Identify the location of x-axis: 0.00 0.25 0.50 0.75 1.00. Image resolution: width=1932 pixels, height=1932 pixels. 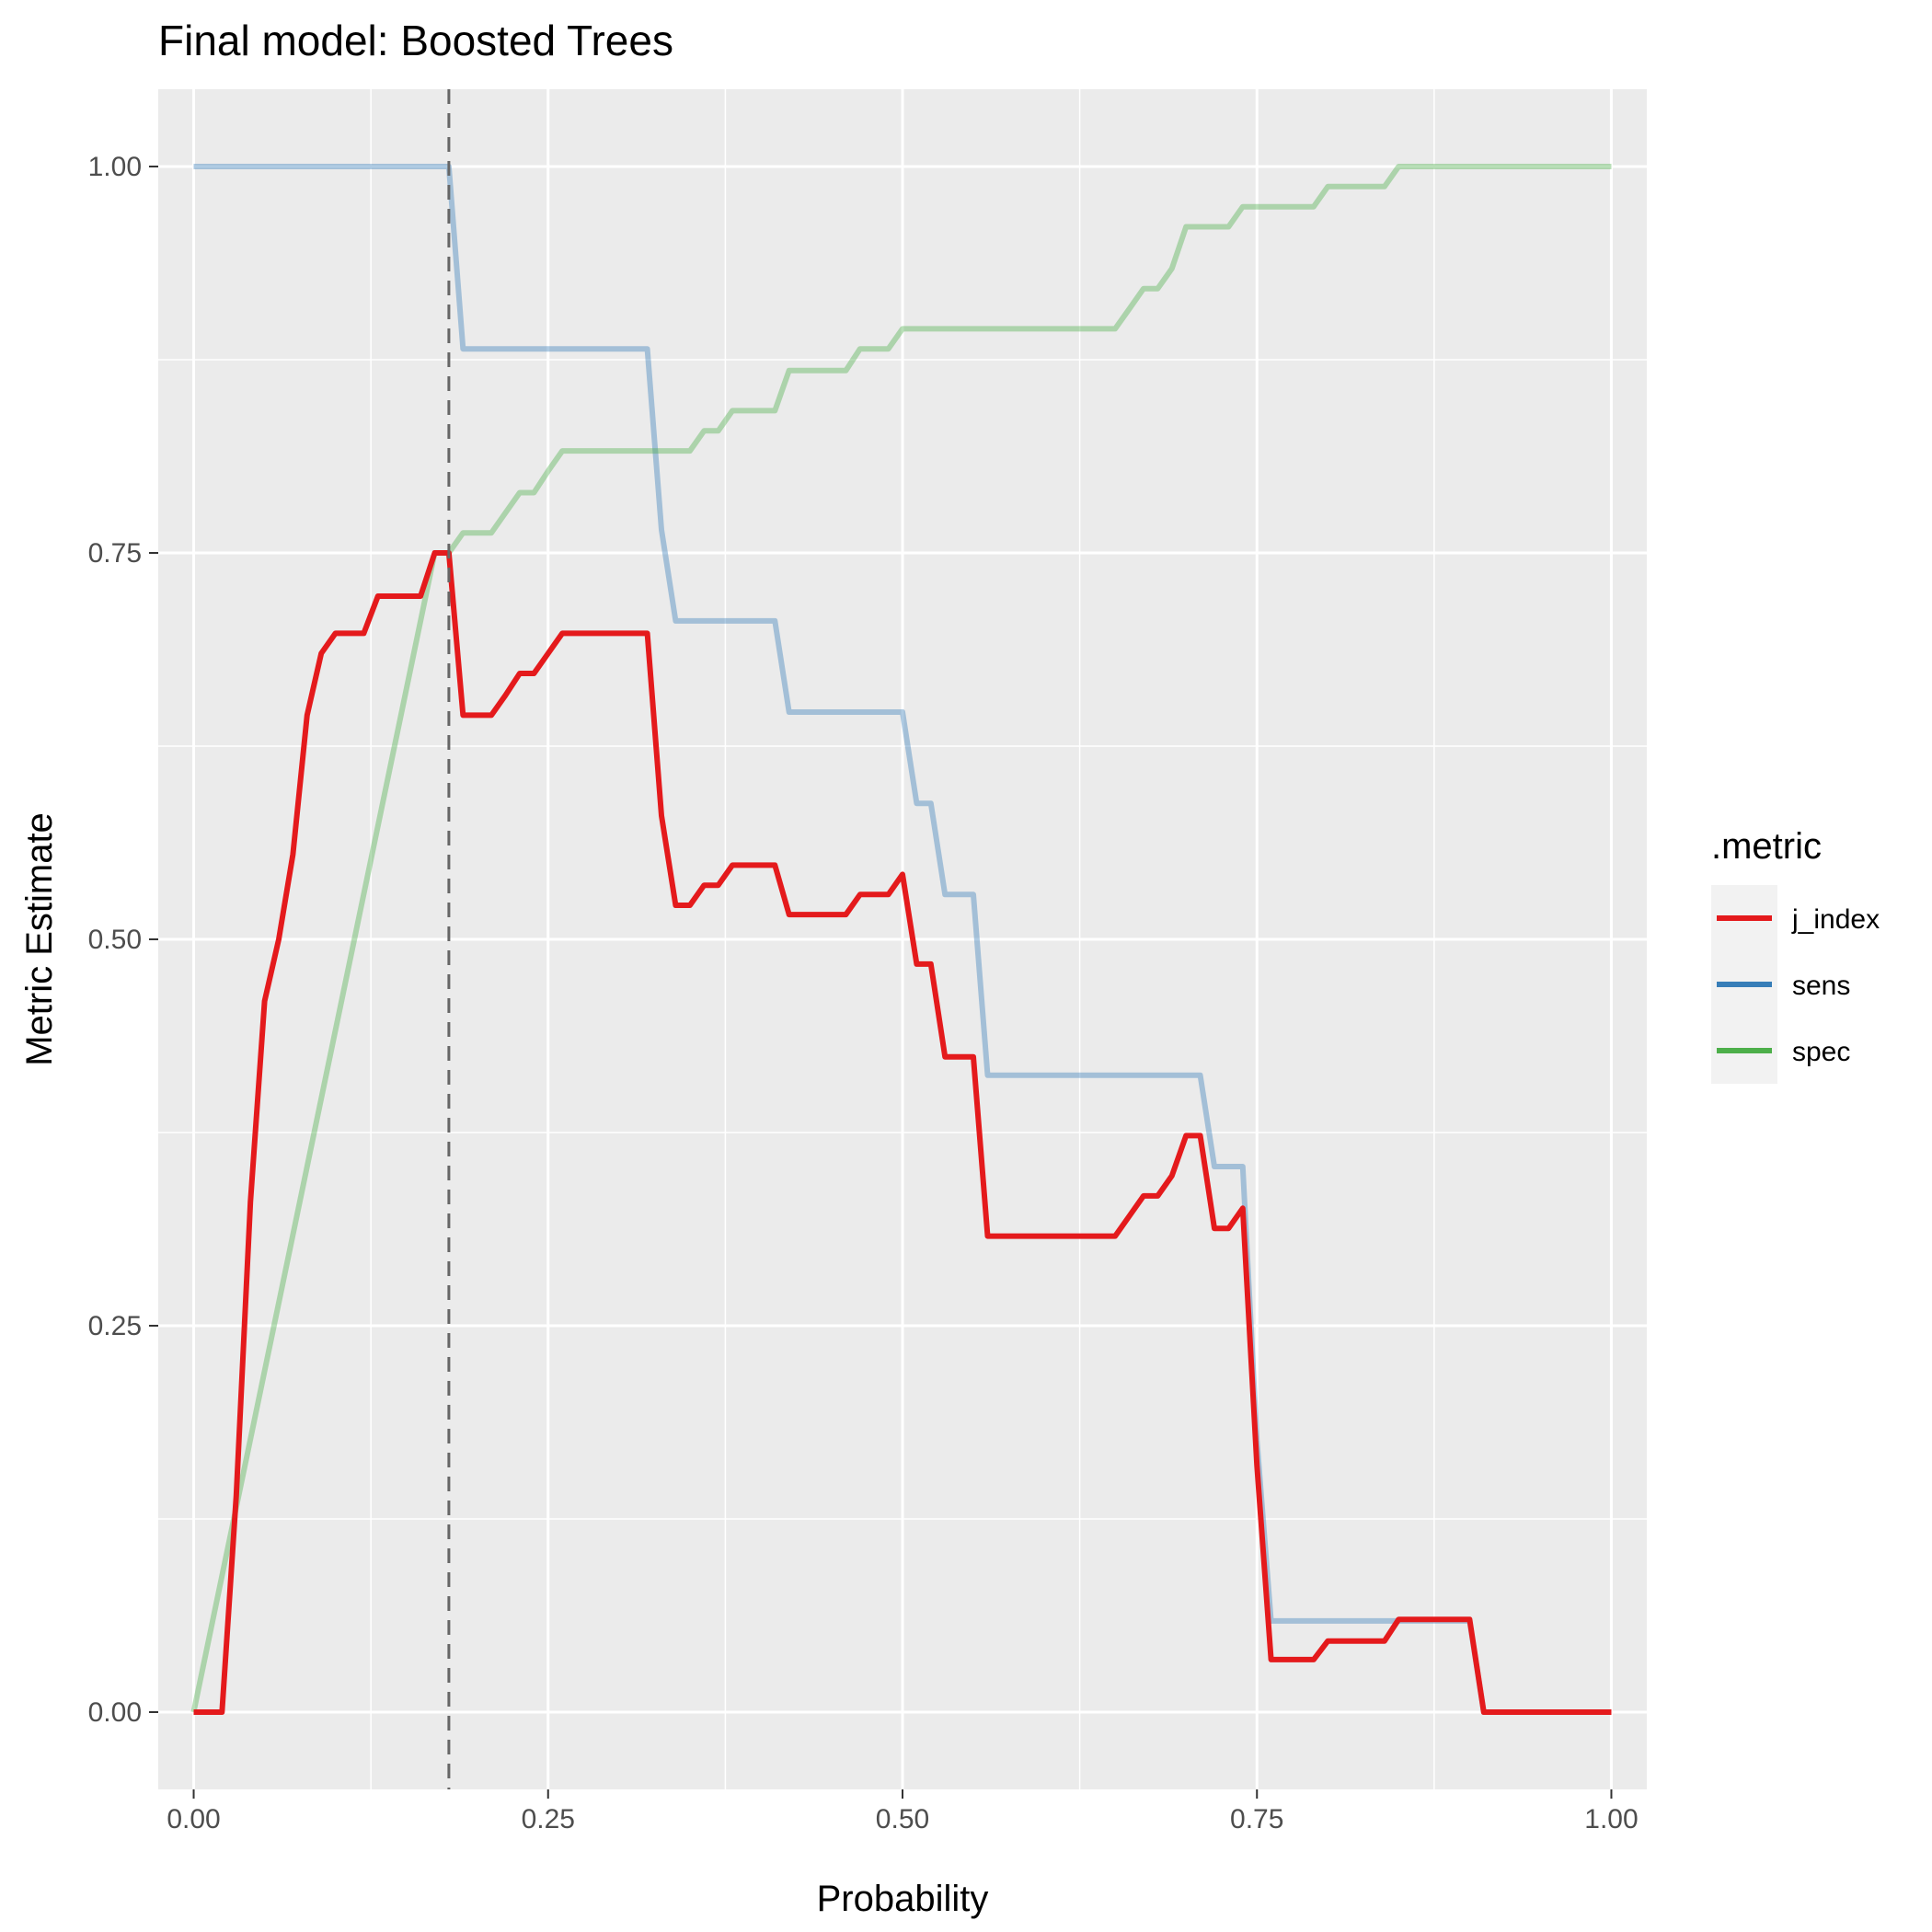
(903, 1811).